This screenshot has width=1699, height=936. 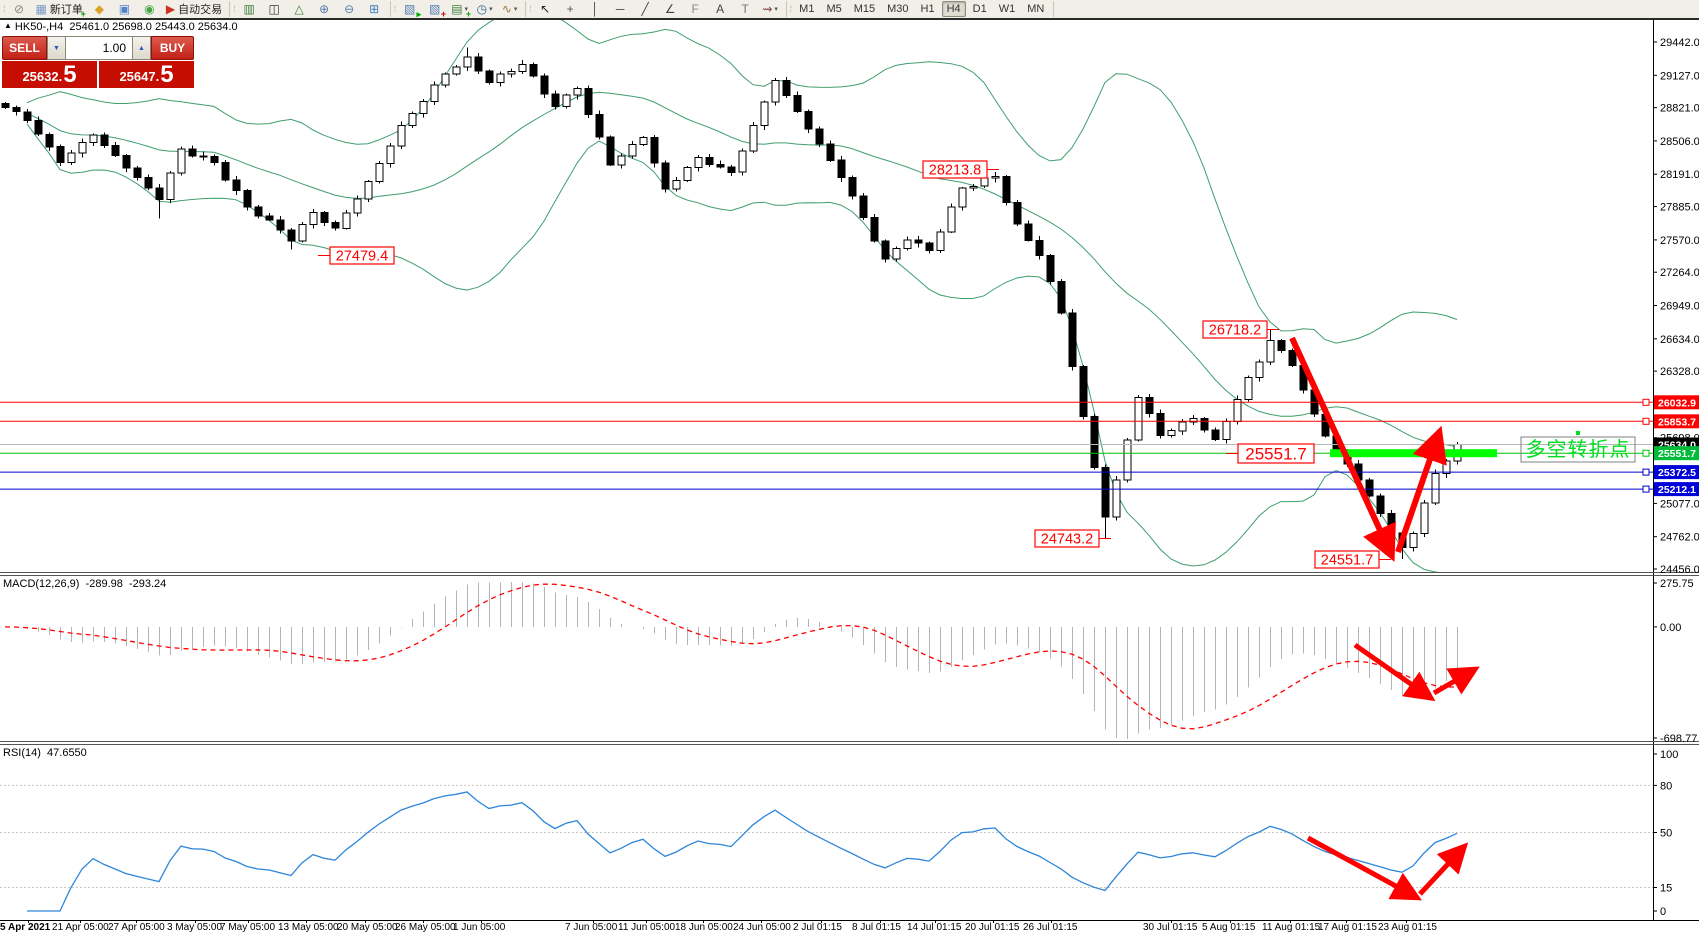 I want to click on text-tool: A, so click(x=720, y=9).